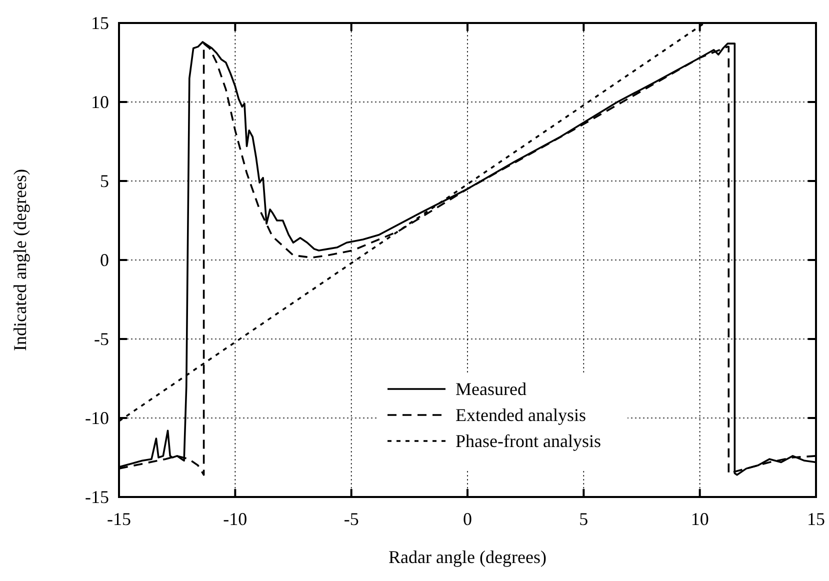  What do you see at coordinates (104, 181) in the screenshot?
I see `y-tick-label: 5` at bounding box center [104, 181].